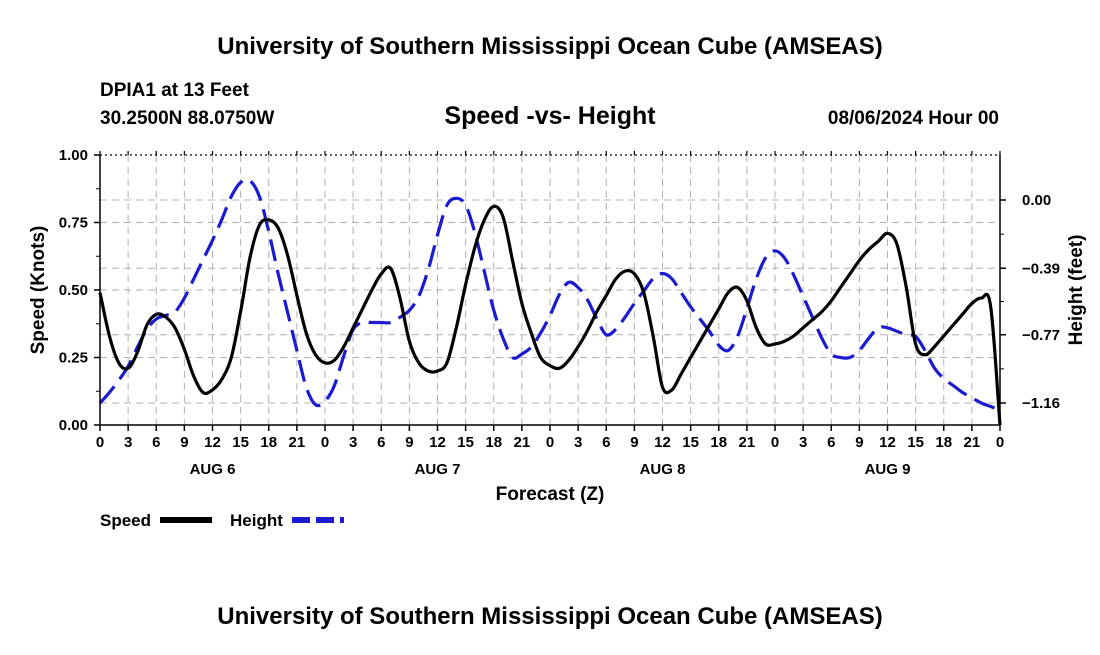  What do you see at coordinates (663, 469) in the screenshot?
I see `day-label: AUG 8` at bounding box center [663, 469].